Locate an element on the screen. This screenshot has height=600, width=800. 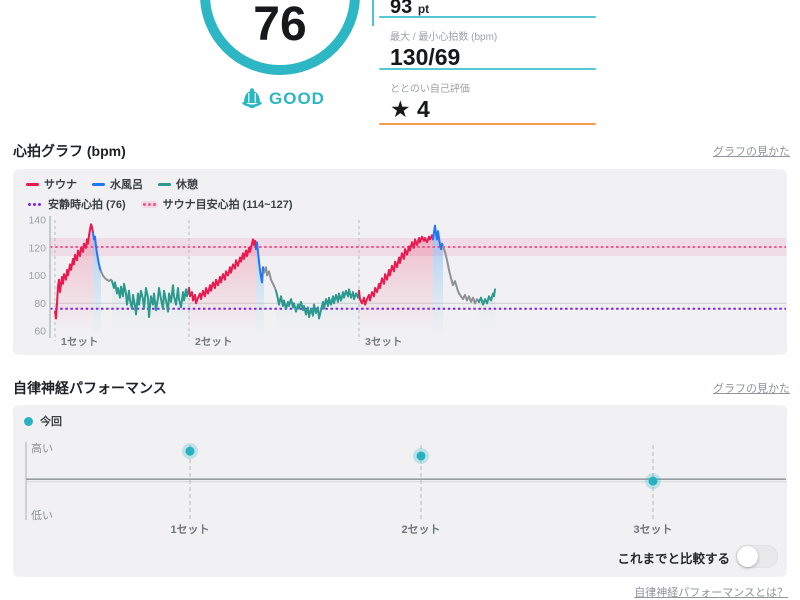
legend-item: サウナ目安心拍 (114~127) is located at coordinates (216, 204).